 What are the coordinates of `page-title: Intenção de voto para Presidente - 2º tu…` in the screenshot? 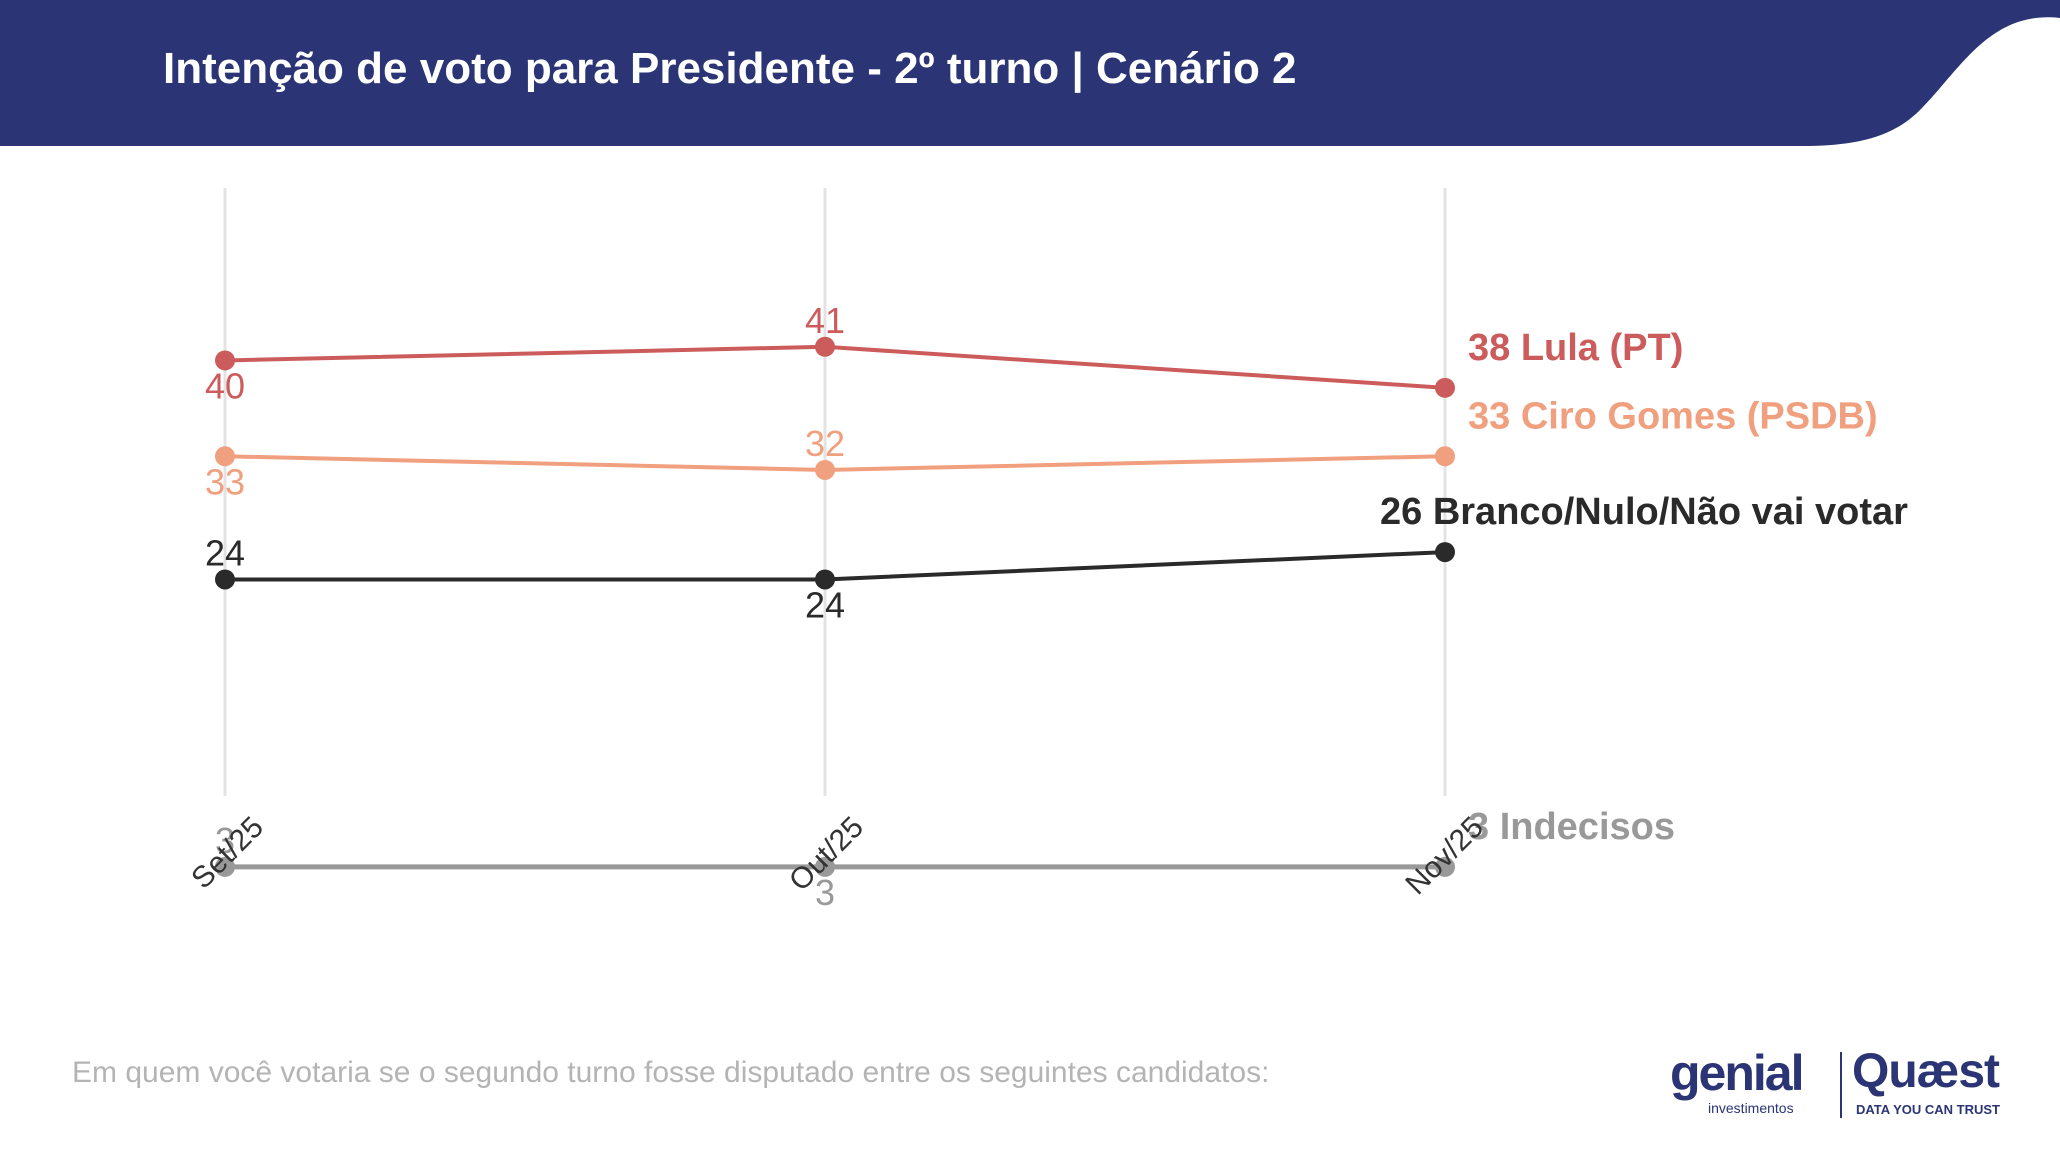 It's located at (730, 68).